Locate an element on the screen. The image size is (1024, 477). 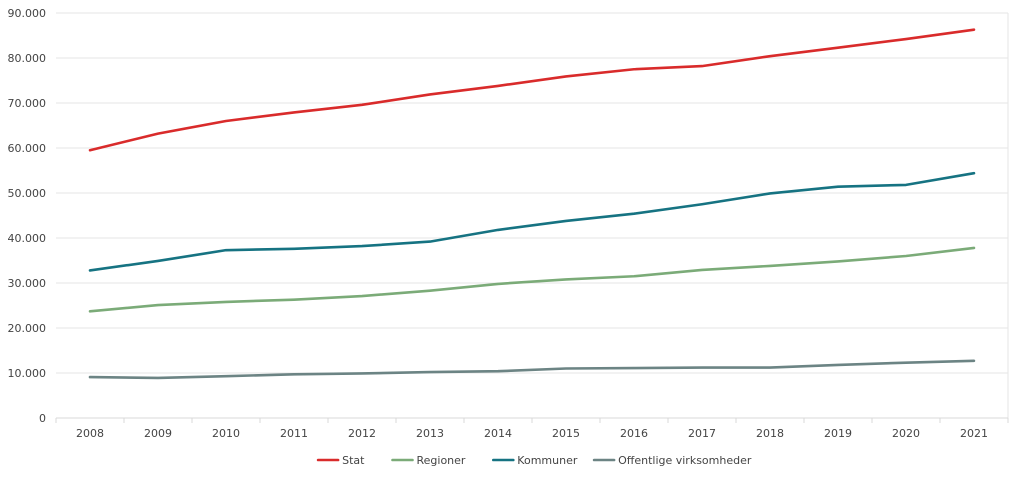
x-tick-label: 2011 is located at coordinates (294, 433).